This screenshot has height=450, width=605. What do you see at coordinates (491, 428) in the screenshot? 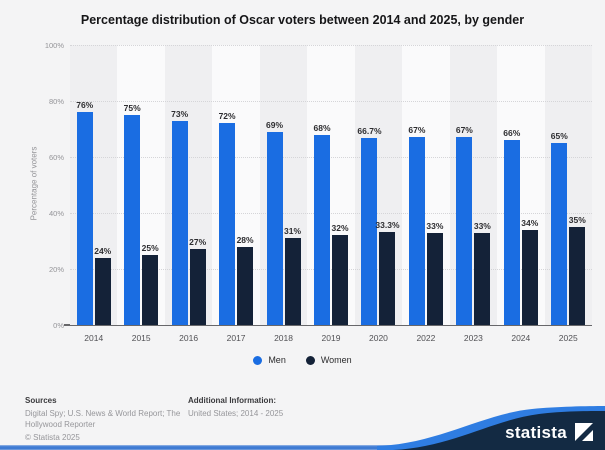
I see `statista-swoosh-icon` at bounding box center [491, 428].